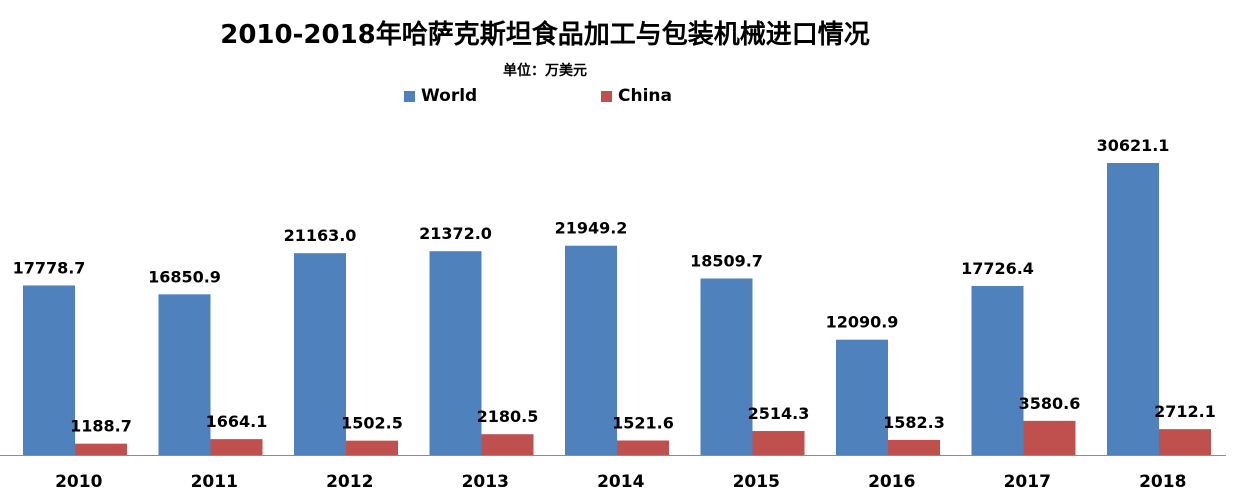 The width and height of the screenshot is (1248, 497). I want to click on chart-title: 2010-2018年哈萨克斯坦食品加工与包装机械进口情况, so click(545, 35).